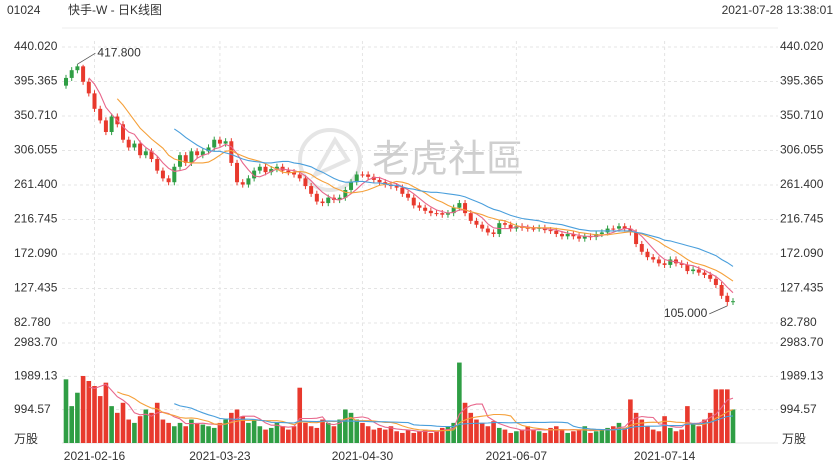 The height and width of the screenshot is (470, 840). I want to click on stock-code: 01024, so click(24, 10).